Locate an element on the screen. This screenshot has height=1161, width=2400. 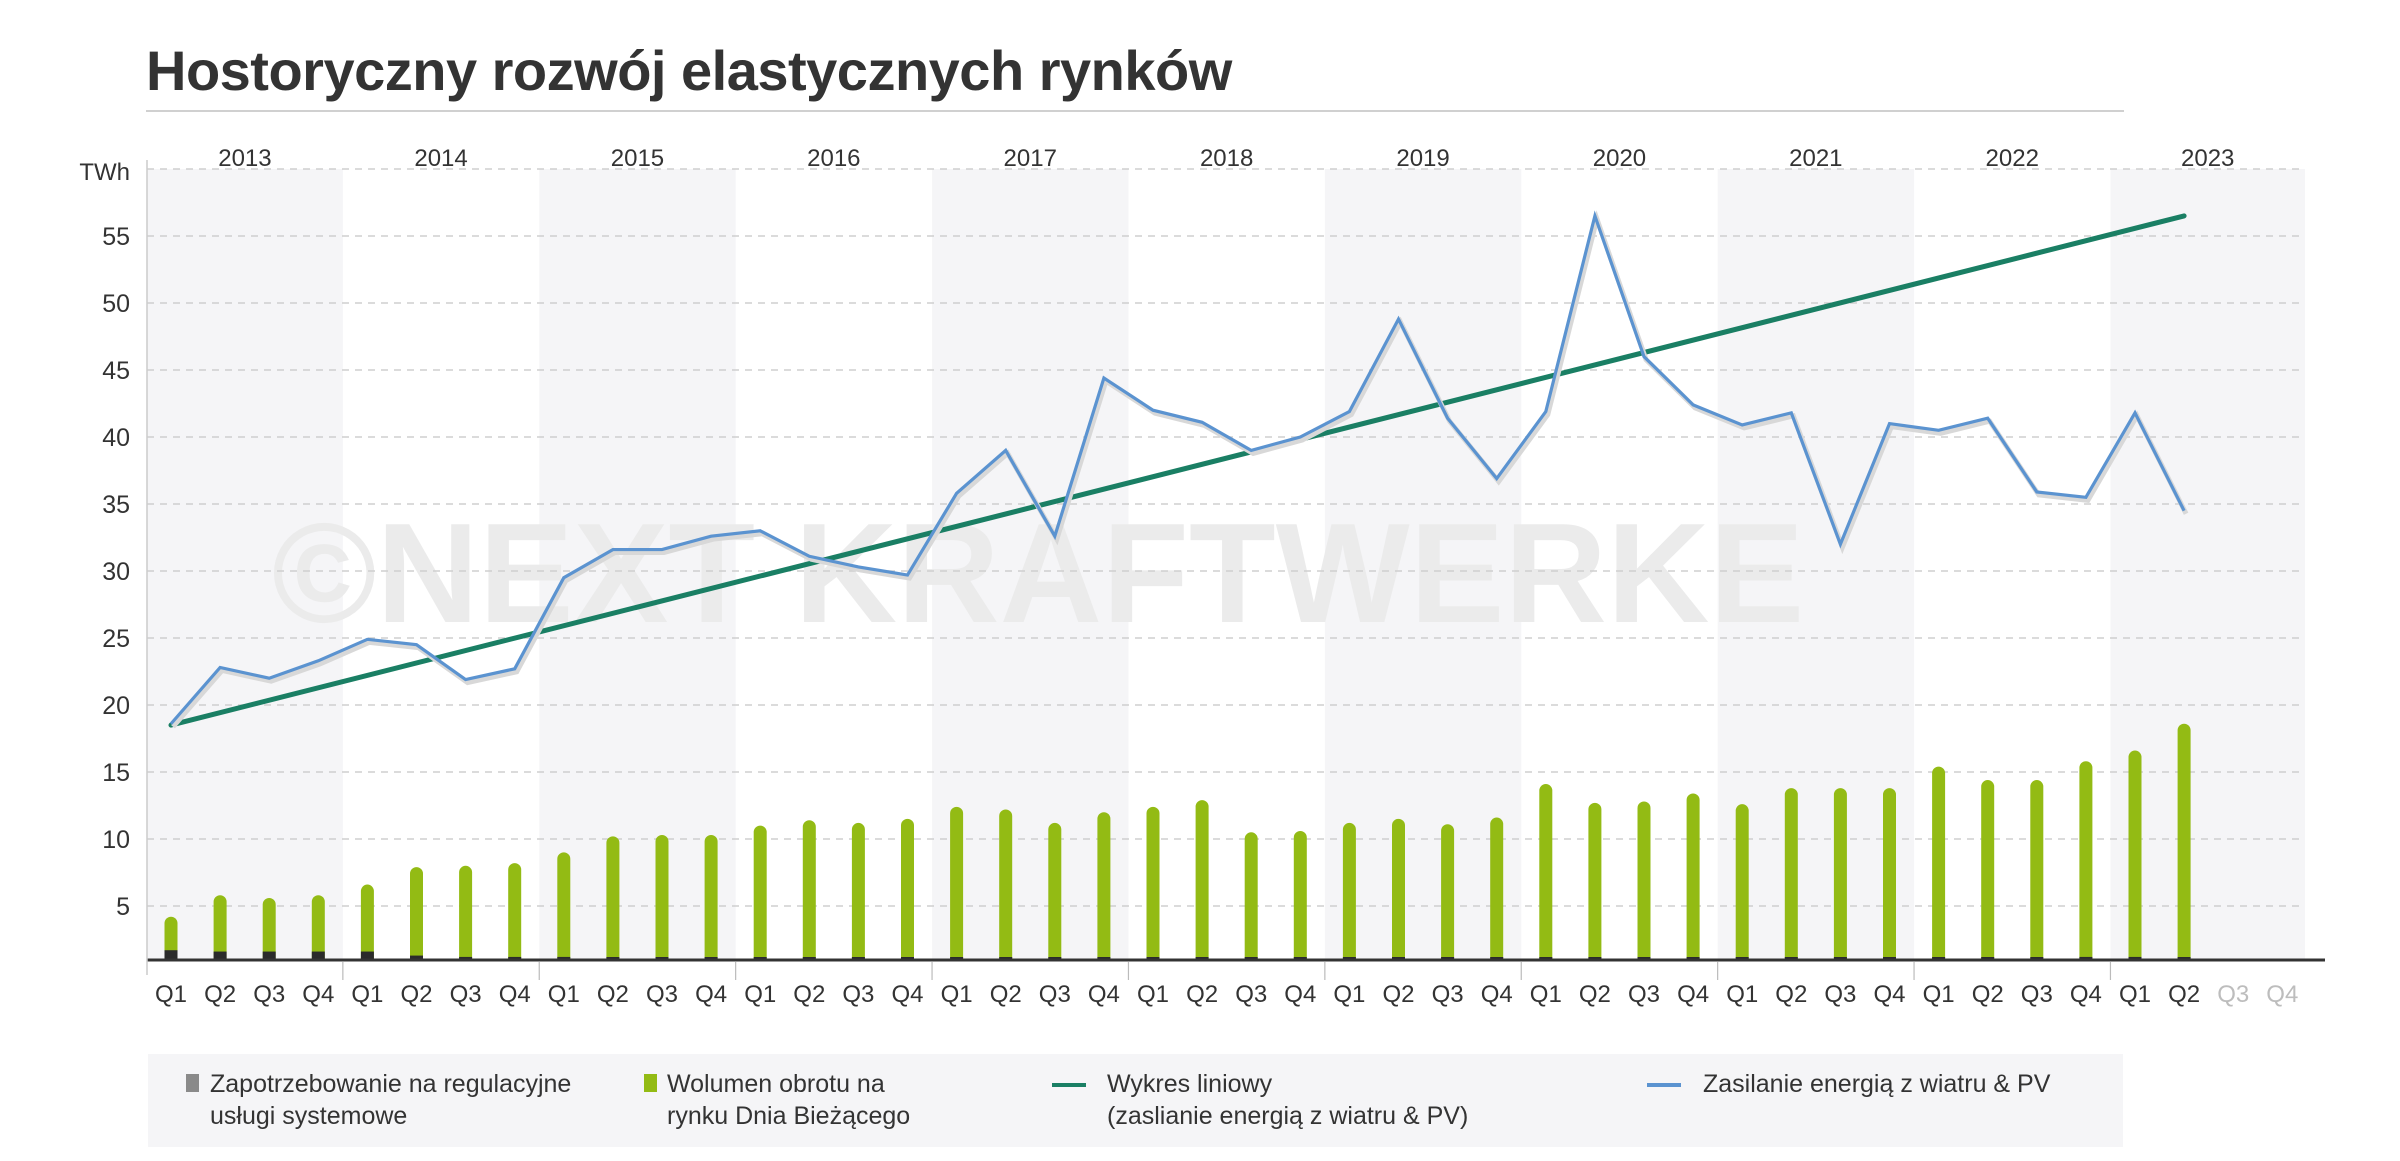
y-tick-label: 30 is located at coordinates (116, 572).